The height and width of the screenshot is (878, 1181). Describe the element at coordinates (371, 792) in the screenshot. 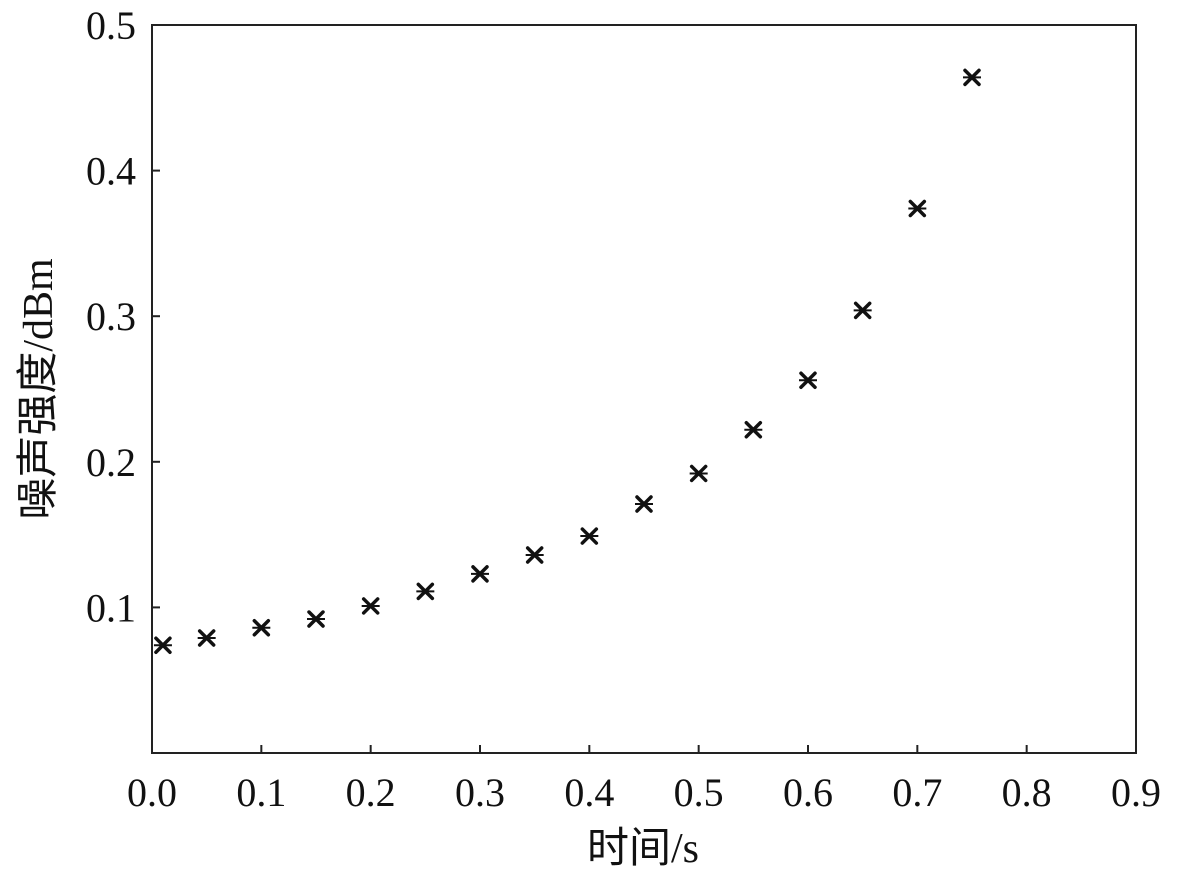

I see `x-tick-label: 0.2` at that location.